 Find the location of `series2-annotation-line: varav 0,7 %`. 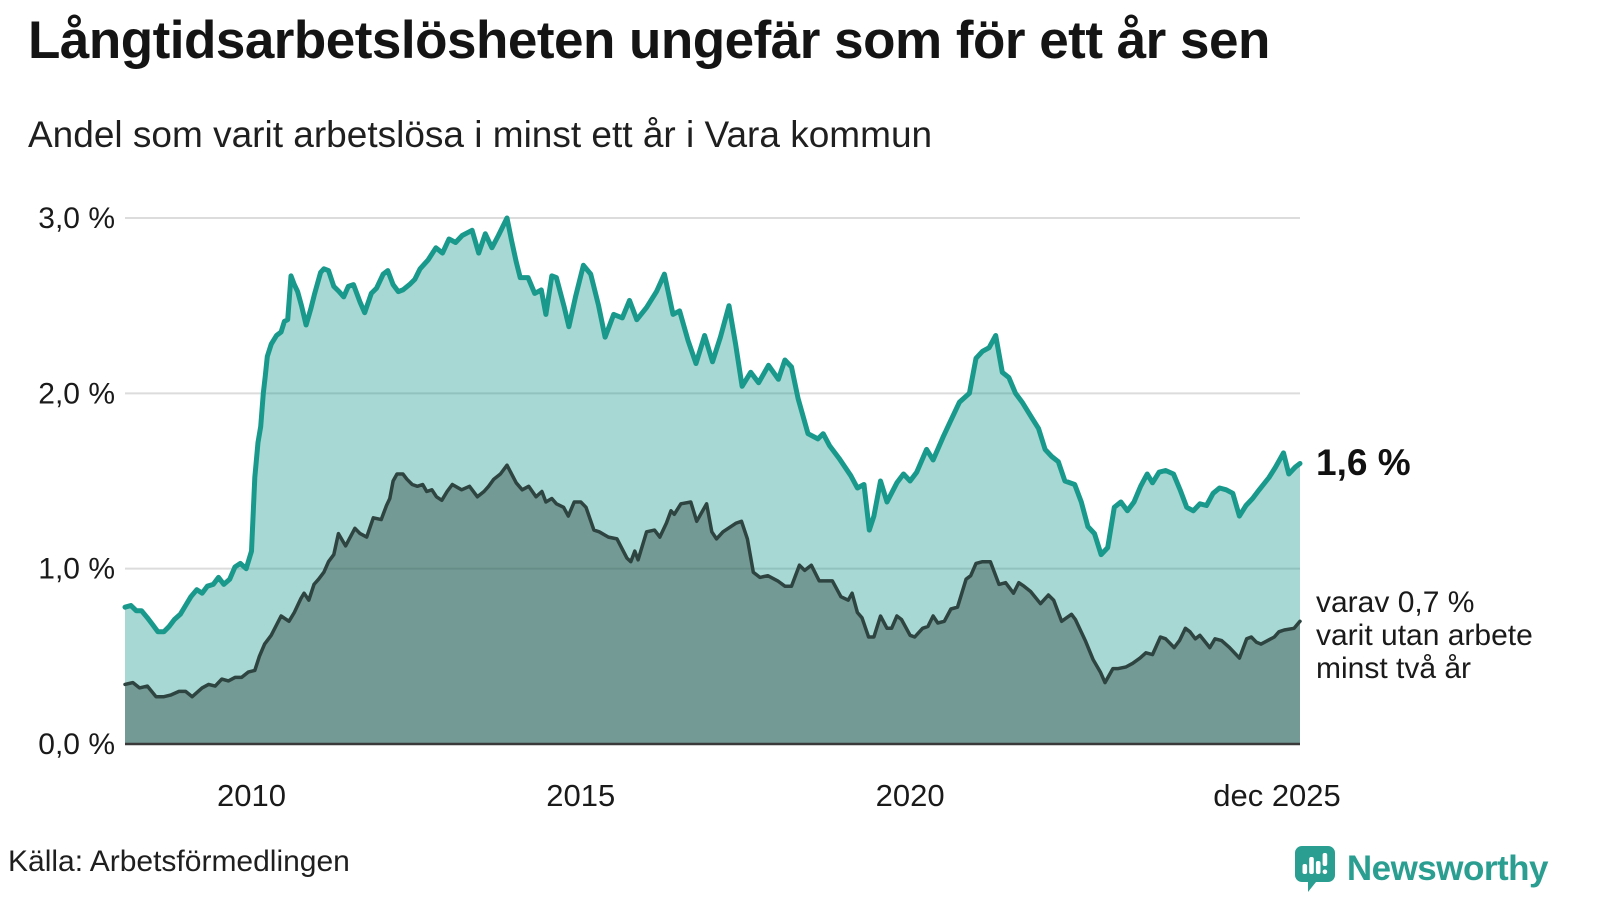

series2-annotation-line: varav 0,7 % is located at coordinates (1395, 602).